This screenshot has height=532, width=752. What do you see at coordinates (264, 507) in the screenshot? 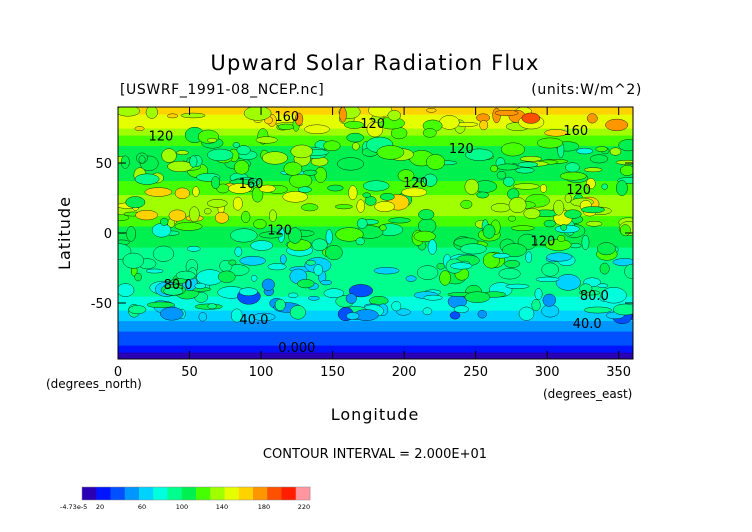
I see `colorbar-tick-label: 180` at bounding box center [264, 507].